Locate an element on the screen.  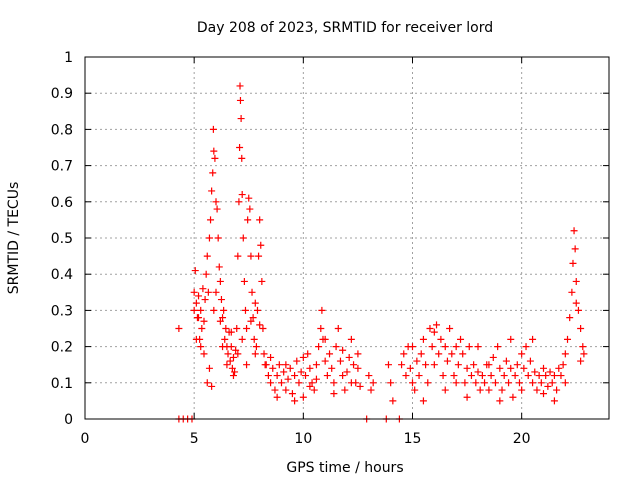
y-tick-label: 0.2 is located at coordinates (62, 348).